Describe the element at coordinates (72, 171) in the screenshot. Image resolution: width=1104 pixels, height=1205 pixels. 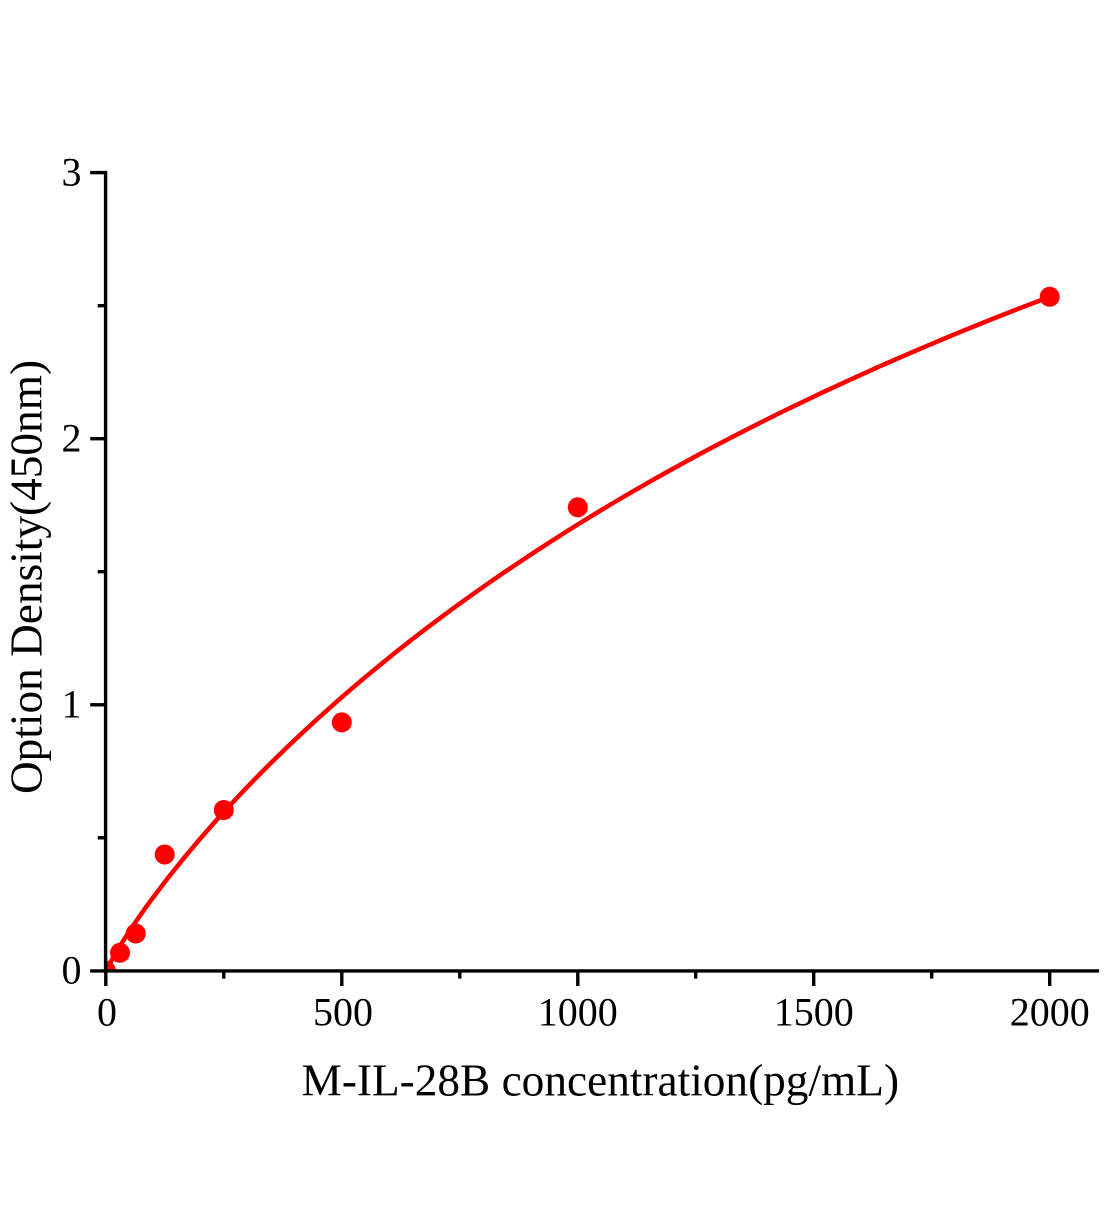
I see `svg-text: 3` at that location.